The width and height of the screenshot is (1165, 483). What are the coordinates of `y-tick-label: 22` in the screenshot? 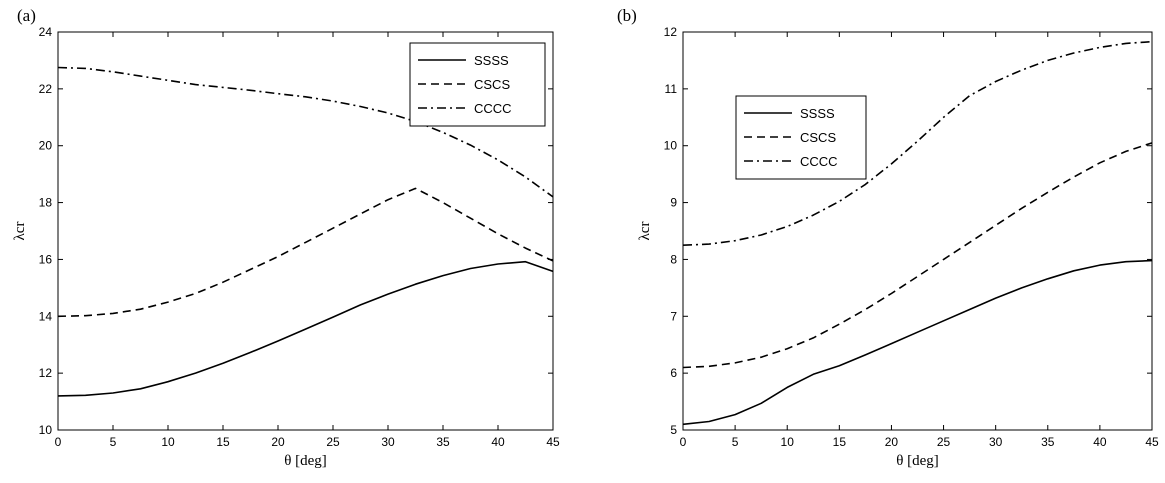 It's located at (46, 89).